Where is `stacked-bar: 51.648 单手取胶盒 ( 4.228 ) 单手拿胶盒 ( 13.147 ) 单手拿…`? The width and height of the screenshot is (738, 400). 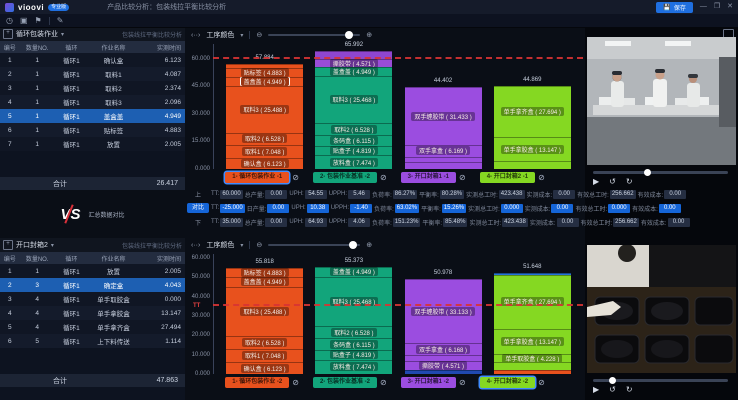 stacked-bar: 51.648 单手取胶盒 ( 4.228 ) 单手拿胶盒 ( 13.147 ) 单手拿… is located at coordinates (532, 319).